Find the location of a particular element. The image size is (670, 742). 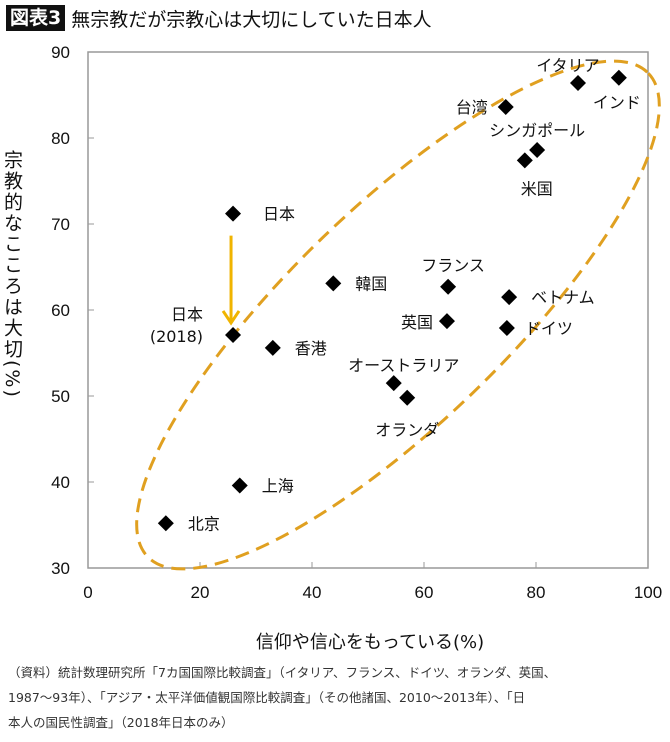

arrow-head is located at coordinates (231, 318).